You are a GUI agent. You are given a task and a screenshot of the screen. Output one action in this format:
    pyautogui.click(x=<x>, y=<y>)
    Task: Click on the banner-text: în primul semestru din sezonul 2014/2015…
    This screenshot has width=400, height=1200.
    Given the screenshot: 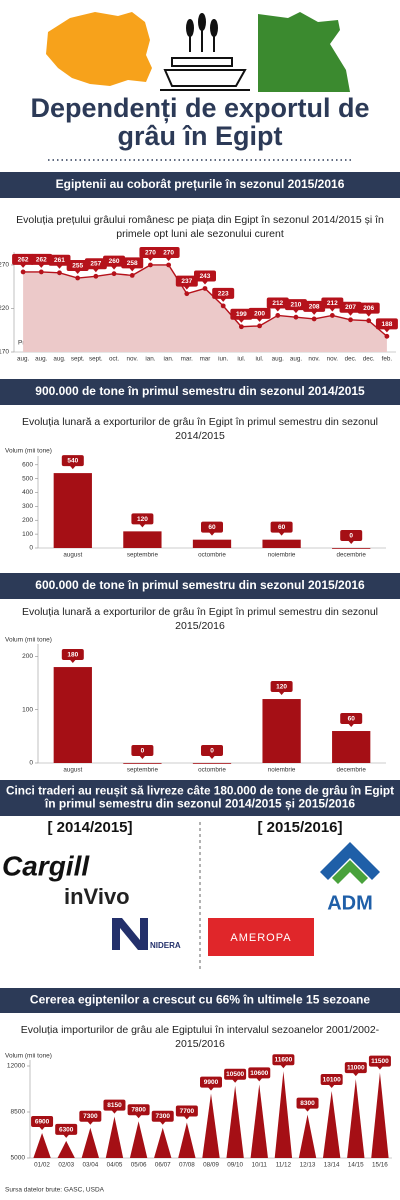 What is the action you would take?
    pyautogui.click(x=199, y=804)
    